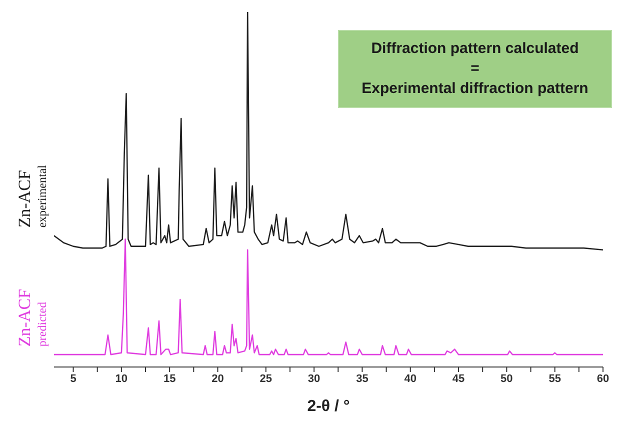  What do you see at coordinates (603, 378) in the screenshot?
I see `x-tick-label: 60` at bounding box center [603, 378].